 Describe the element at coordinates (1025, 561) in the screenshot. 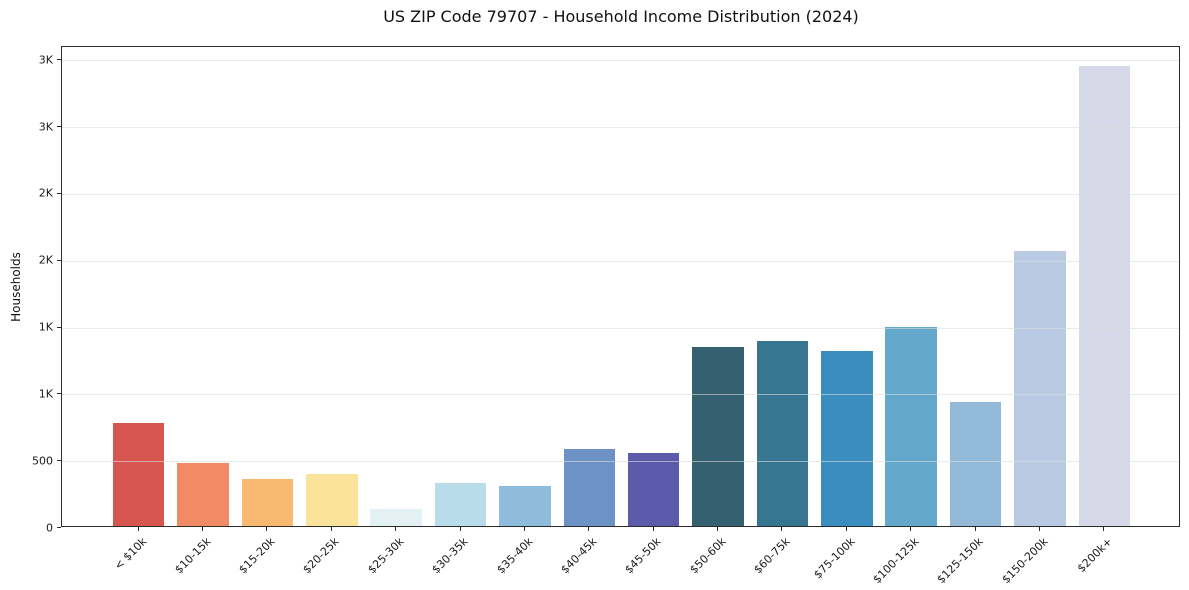

I see `x-tick-label: $150-200k` at that location.